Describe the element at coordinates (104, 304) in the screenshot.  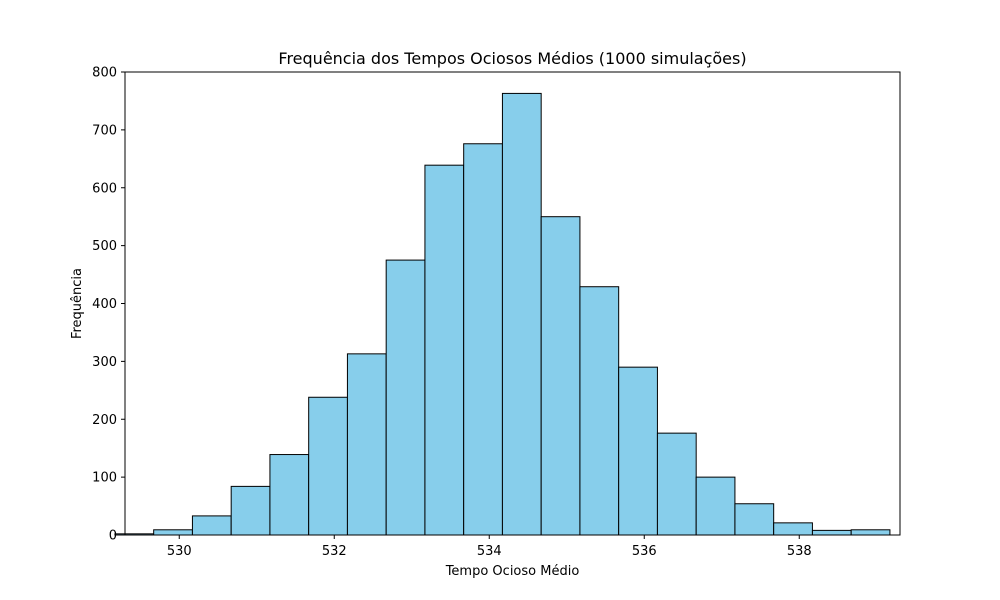
I see `y-tick-label: 400` at that location.